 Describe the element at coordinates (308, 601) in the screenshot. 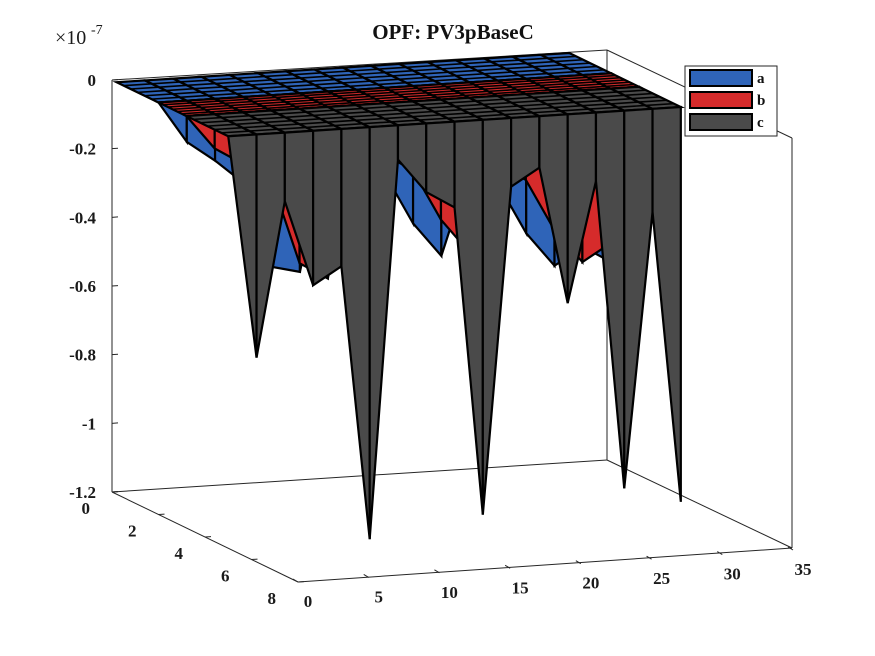

I see `x-tick-label: 0` at that location.